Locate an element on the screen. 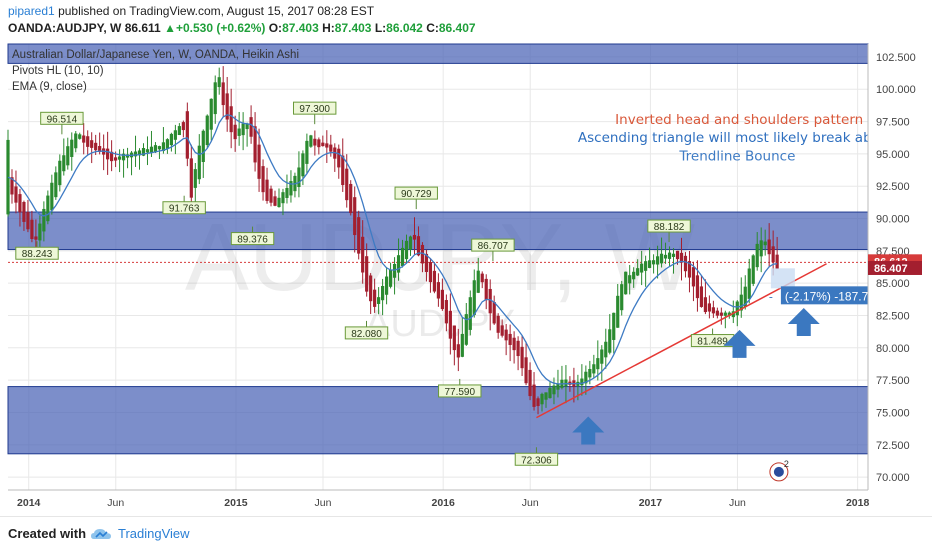 The width and height of the screenshot is (932, 551). pivot-label: 77.590 is located at coordinates (459, 392).